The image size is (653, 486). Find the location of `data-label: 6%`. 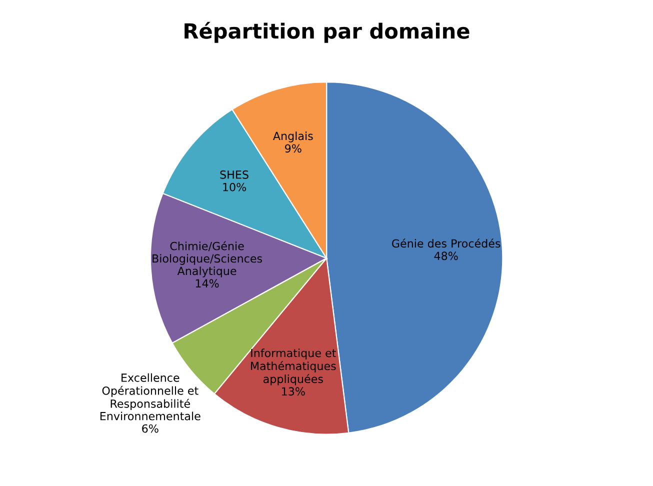

data-label: 6% is located at coordinates (150, 428).